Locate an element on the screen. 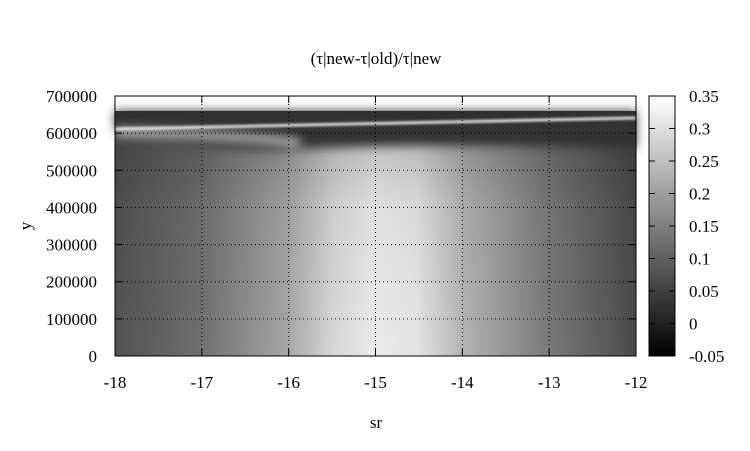 The height and width of the screenshot is (451, 750). y-tick-label: 0 is located at coordinates (93, 356).